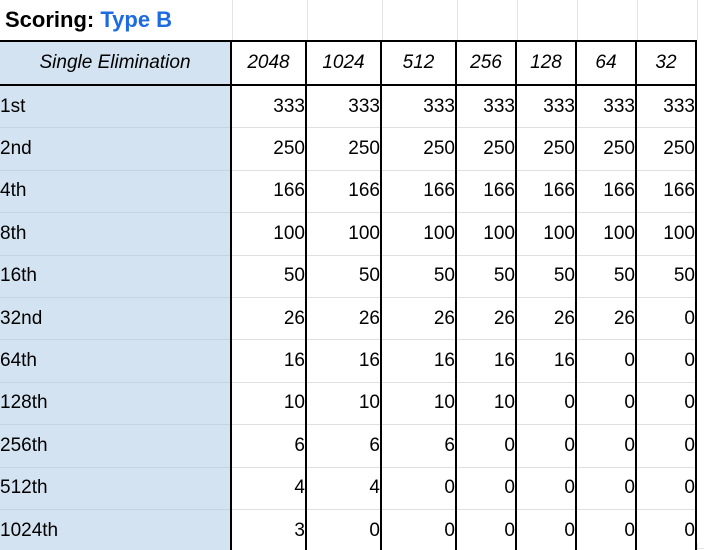 Image resolution: width=704 pixels, height=550 pixels. I want to click on row-label-cell: 64th, so click(115, 361).